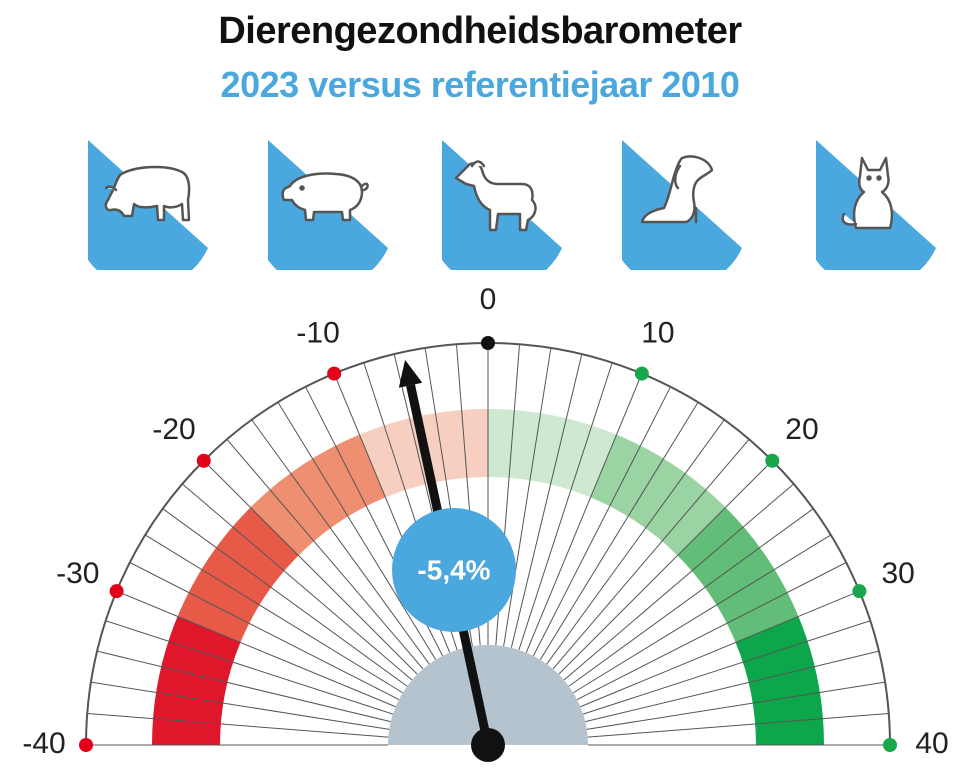 The height and width of the screenshot is (772, 960). Describe the element at coordinates (148, 205) in the screenshot. I see `cow-icon` at that location.